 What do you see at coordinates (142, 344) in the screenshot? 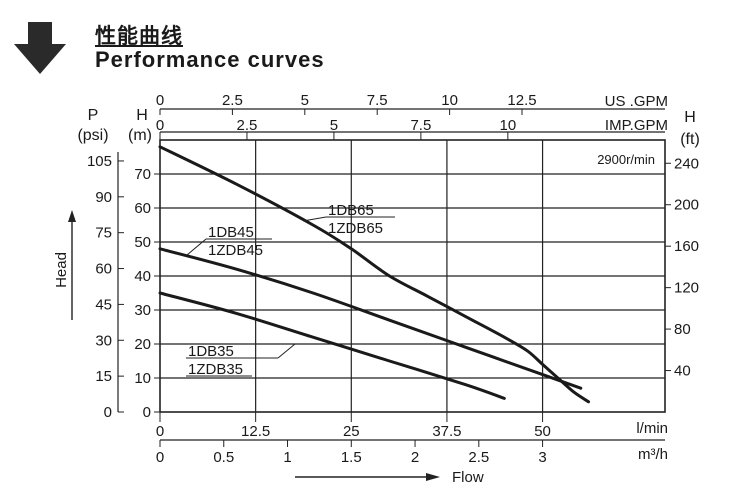
I see `h-m-tick-label: 20` at bounding box center [142, 344].